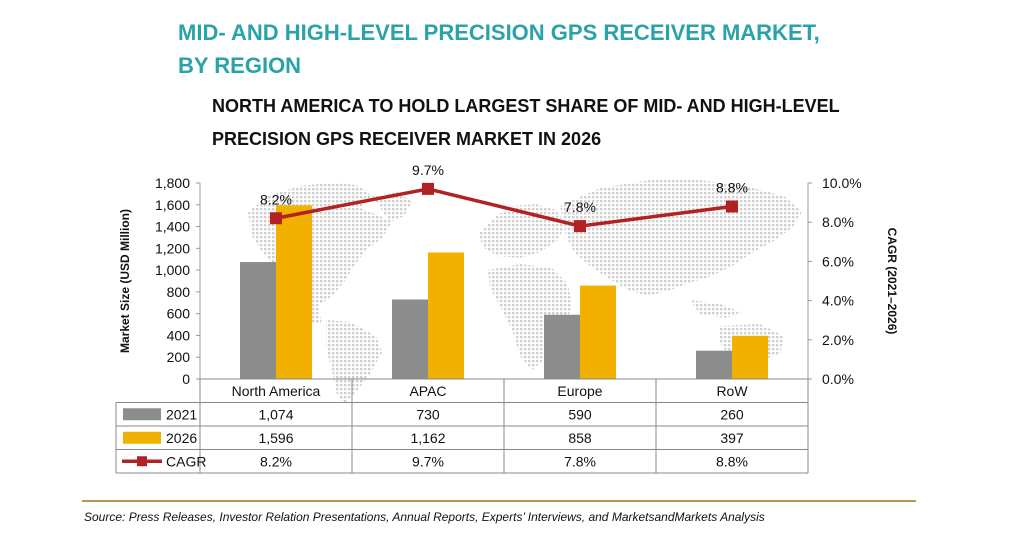 This screenshot has width=1024, height=555. Describe the element at coordinates (427, 438) in the screenshot. I see `table-cell-value: 1,162` at that location.